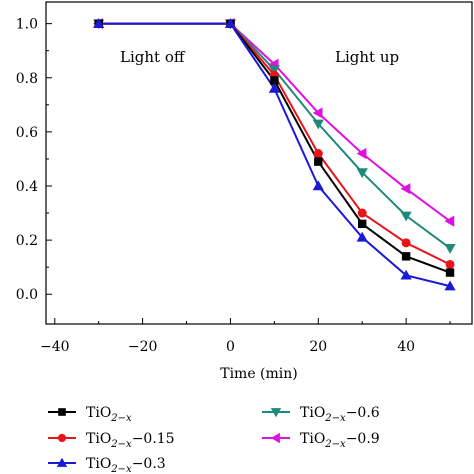 The width and height of the screenshot is (474, 474). What do you see at coordinates (340, 440) in the screenshot?
I see `legend-label: TiO2−x−0.9` at bounding box center [340, 440].